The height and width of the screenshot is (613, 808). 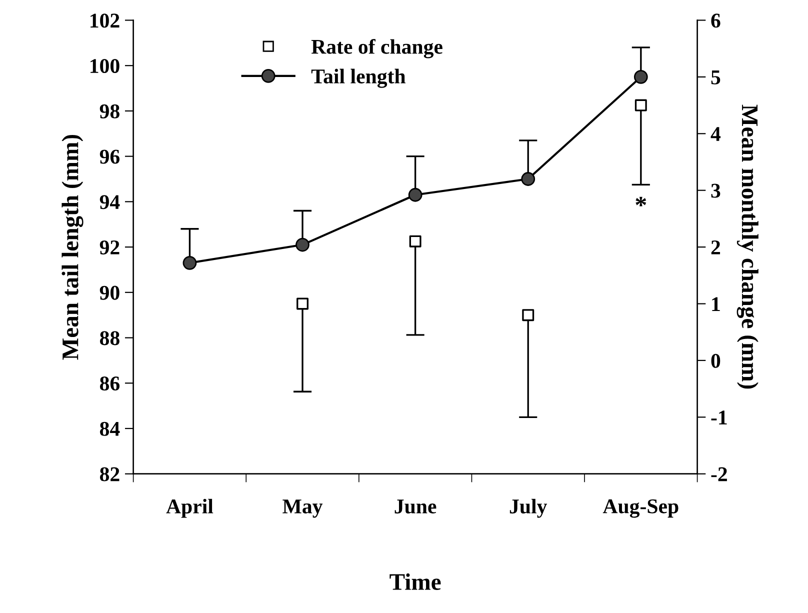 I want to click on y-tick-label: 98, so click(x=110, y=111).